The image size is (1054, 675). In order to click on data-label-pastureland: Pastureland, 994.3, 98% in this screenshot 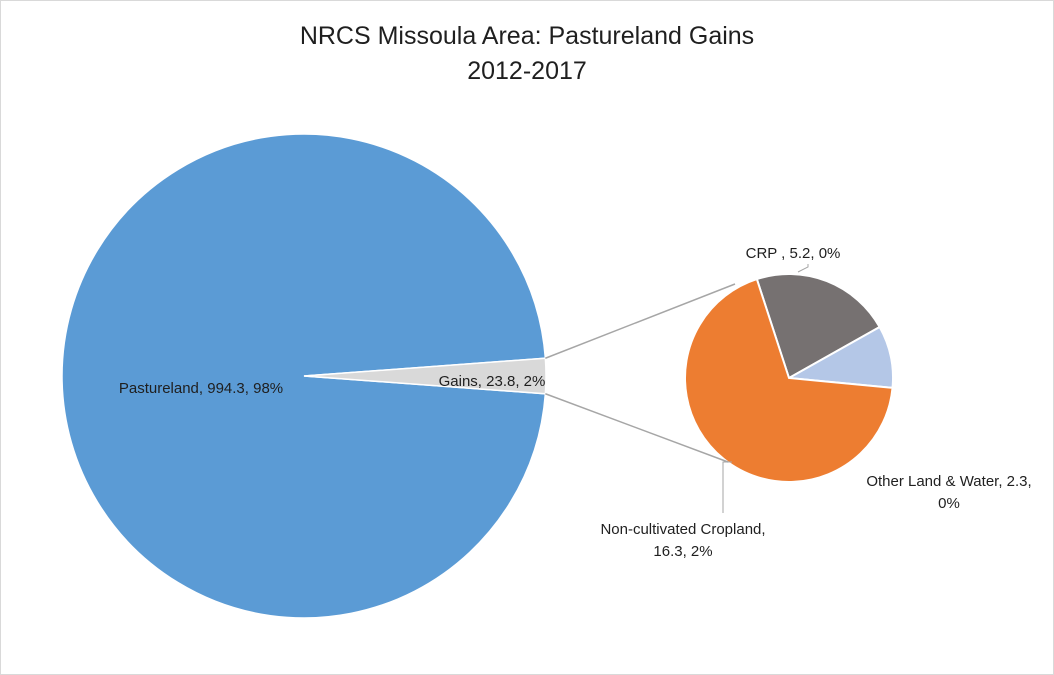, I will do `click(201, 388)`.